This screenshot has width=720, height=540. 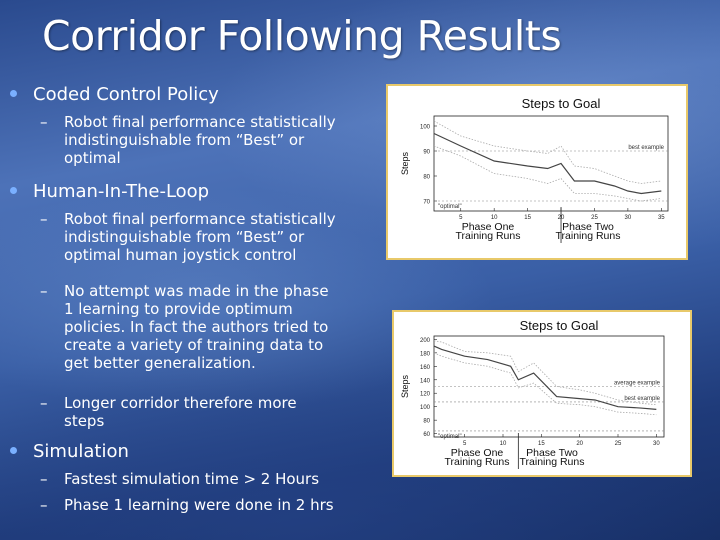 What do you see at coordinates (84, 421) in the screenshot?
I see `sub-bullet-line: steps` at bounding box center [84, 421].